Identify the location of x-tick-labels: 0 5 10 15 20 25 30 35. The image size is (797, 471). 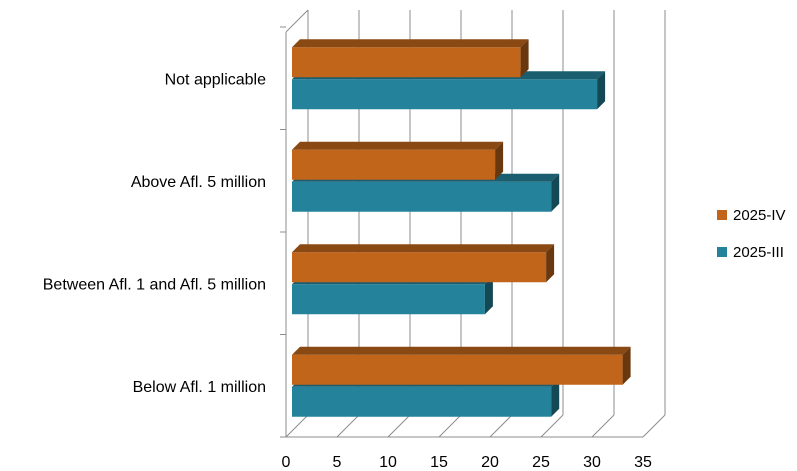
(467, 462).